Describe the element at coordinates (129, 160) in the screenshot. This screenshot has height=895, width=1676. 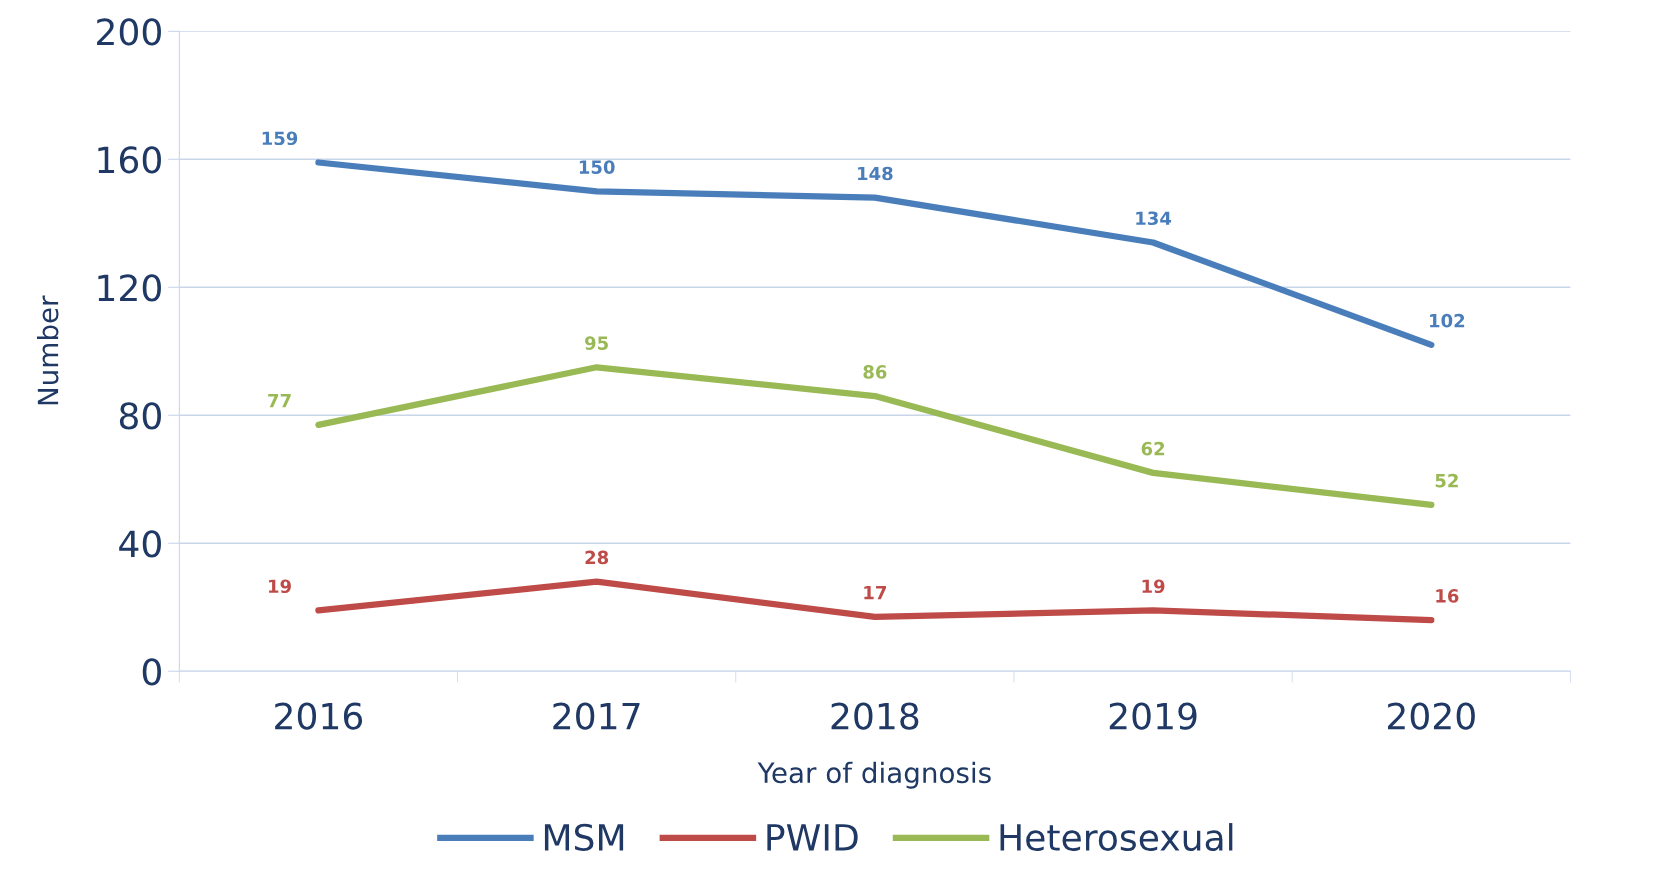
I see `y-tick-label: 160` at that location.